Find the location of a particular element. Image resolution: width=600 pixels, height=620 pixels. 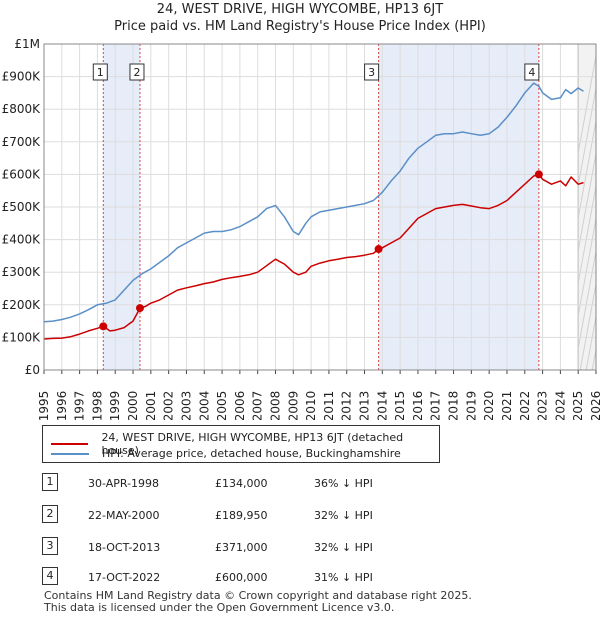

sale-hpi-diff: 31% ↓ HPI is located at coordinates (343, 577).